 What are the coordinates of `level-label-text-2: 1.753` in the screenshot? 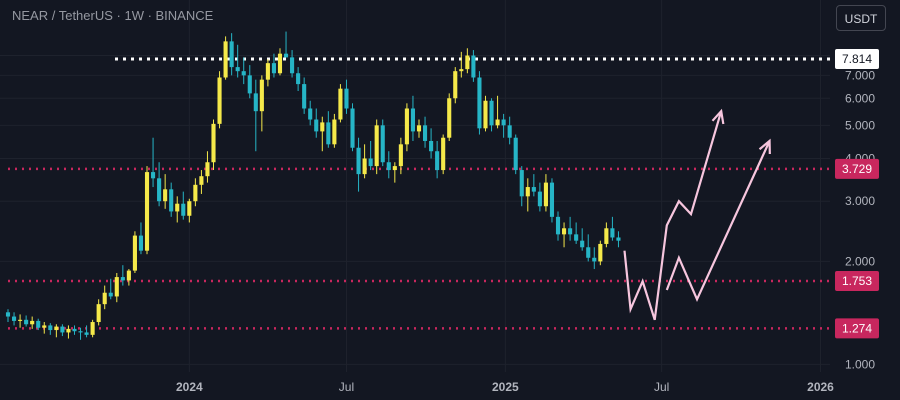 It's located at (857, 281).